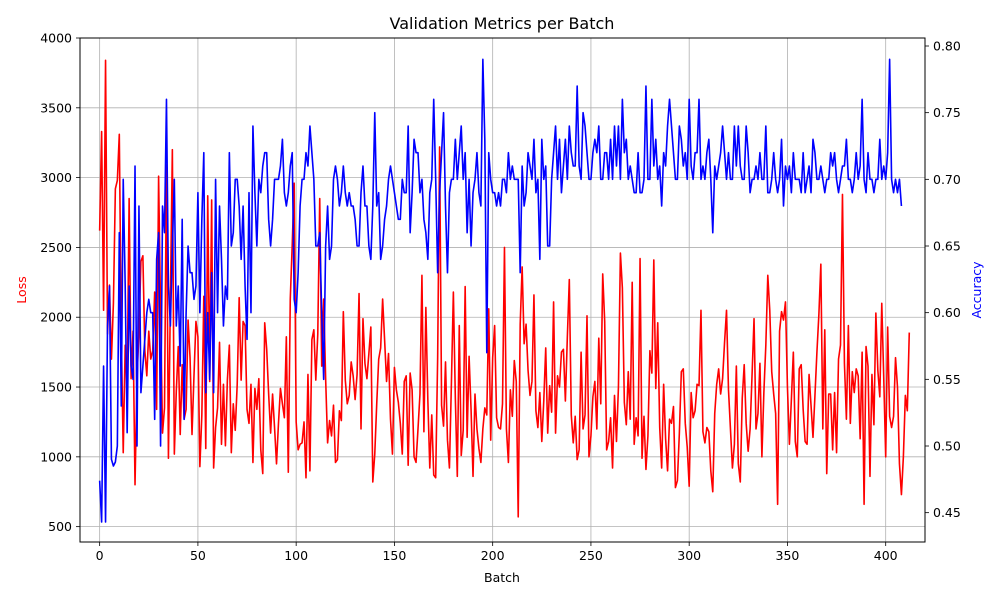  I want to click on left-axis-ticks: 500 1000 1500 2000 2500 3000 3500 4000, so click(60, 282).